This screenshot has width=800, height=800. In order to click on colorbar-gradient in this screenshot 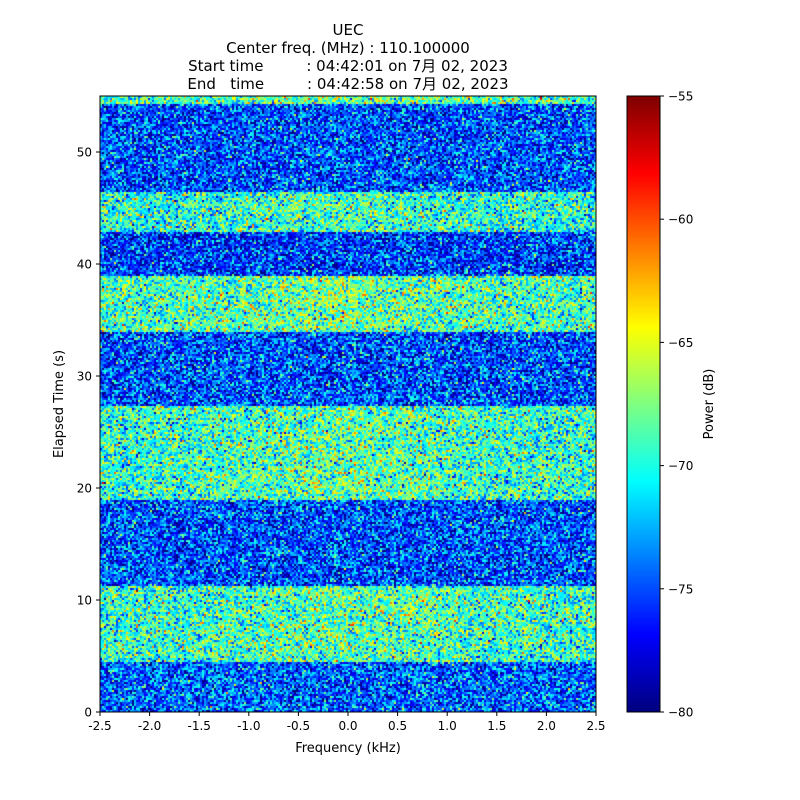, I will do `click(643, 404)`.